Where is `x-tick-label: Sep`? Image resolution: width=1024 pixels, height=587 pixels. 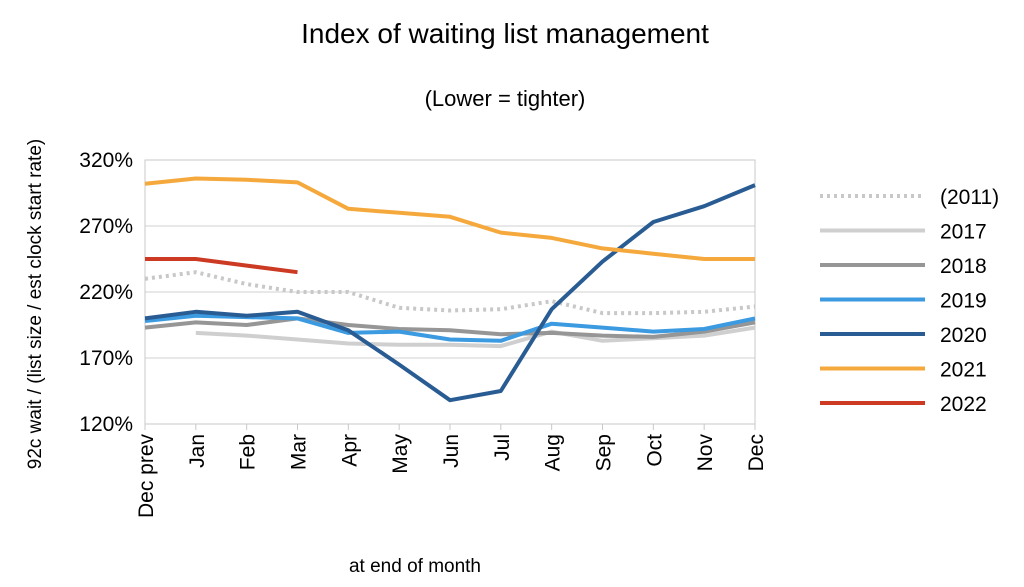
x-tick-label: Sep is located at coordinates (604, 452).